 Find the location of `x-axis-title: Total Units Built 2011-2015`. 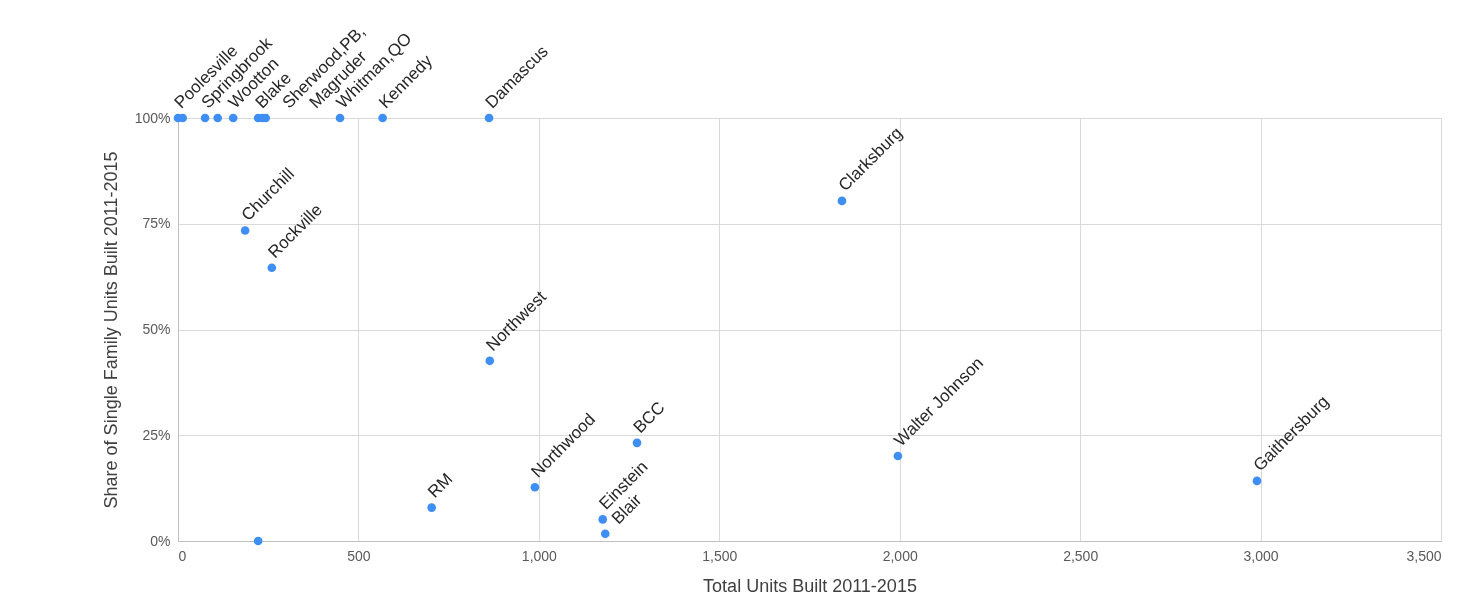

x-axis-title: Total Units Built 2011-2015 is located at coordinates (810, 585).